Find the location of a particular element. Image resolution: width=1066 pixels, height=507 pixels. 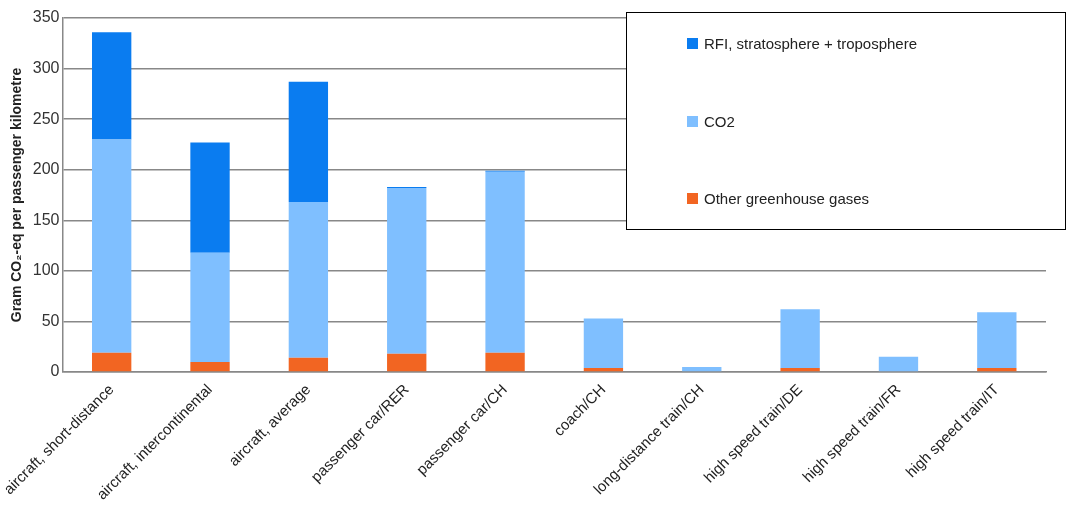

y-tick-label: 200 is located at coordinates (46, 169).